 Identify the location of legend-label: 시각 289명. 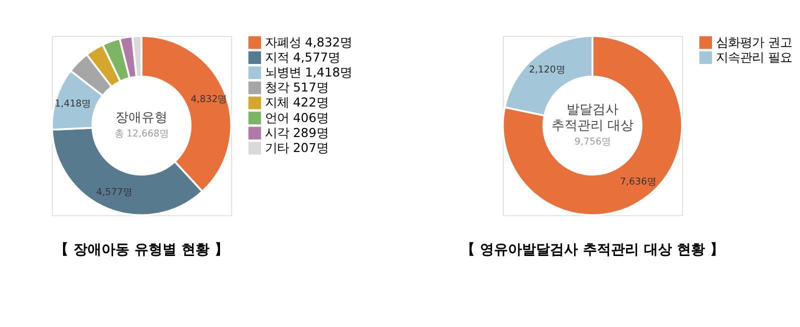
(296, 133).